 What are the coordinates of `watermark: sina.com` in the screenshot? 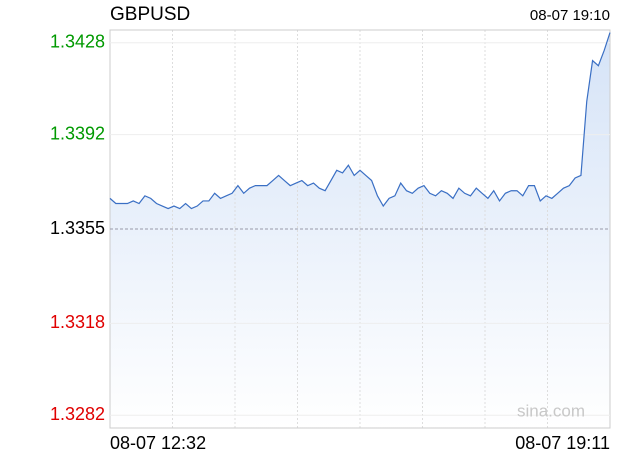 It's located at (551, 410).